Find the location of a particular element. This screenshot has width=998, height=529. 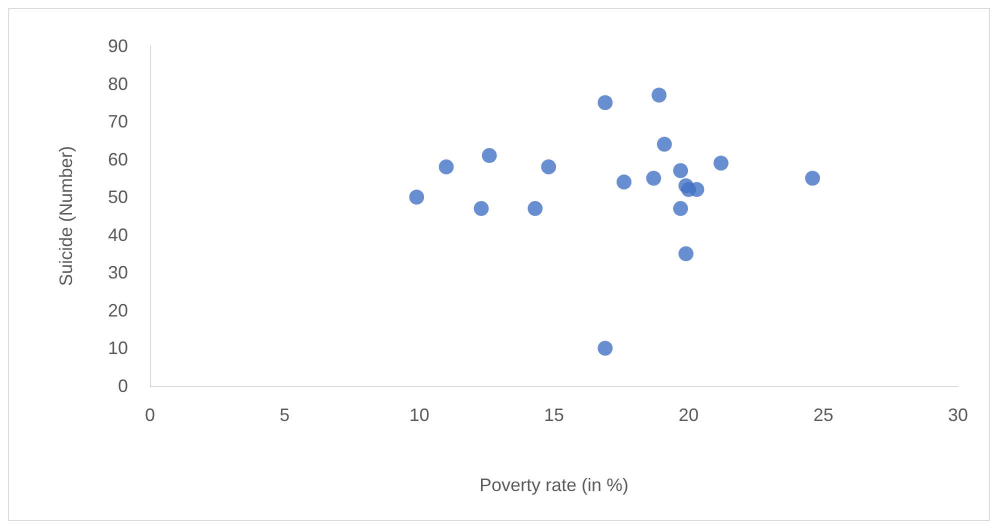

y-tick-label: 60 is located at coordinates (118, 159).